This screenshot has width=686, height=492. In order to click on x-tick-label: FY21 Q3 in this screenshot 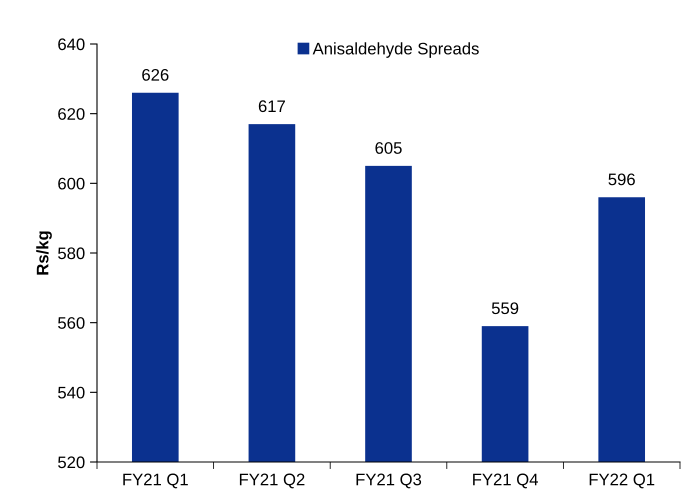, I will do `click(389, 481)`.